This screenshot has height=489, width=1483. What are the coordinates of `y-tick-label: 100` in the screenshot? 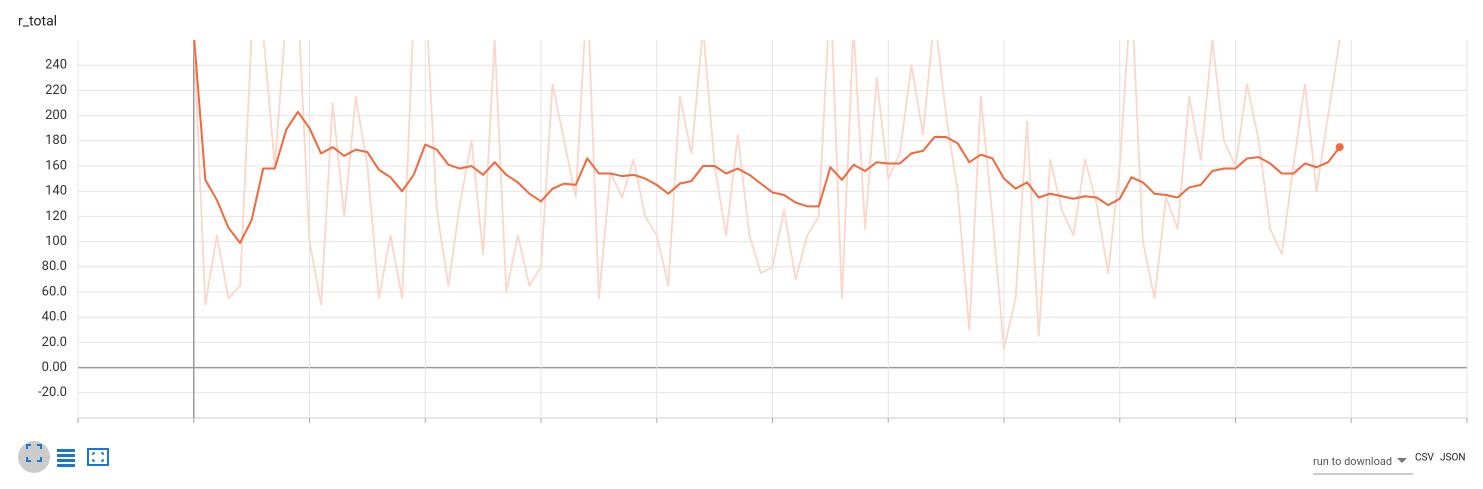 It's located at (56, 241).